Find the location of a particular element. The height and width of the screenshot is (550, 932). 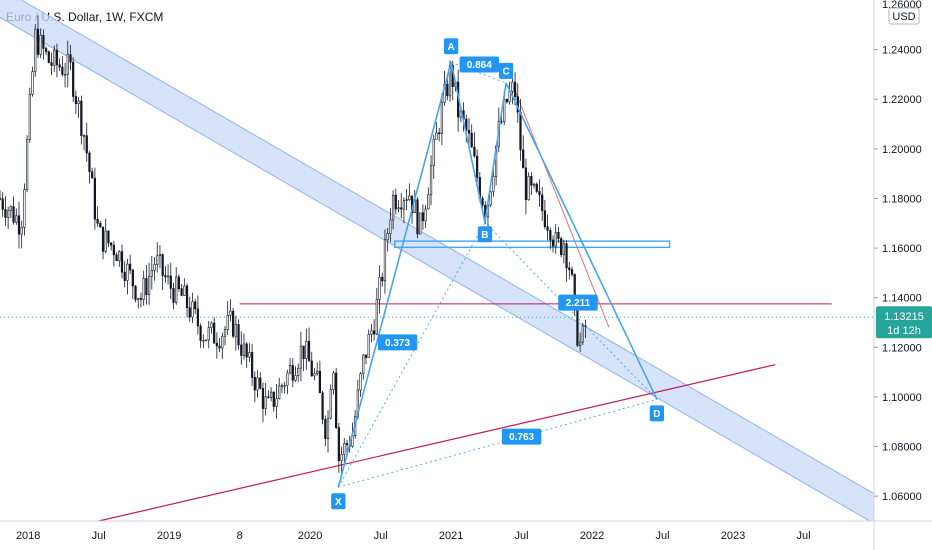

red-trendline is located at coordinates (562, 208).